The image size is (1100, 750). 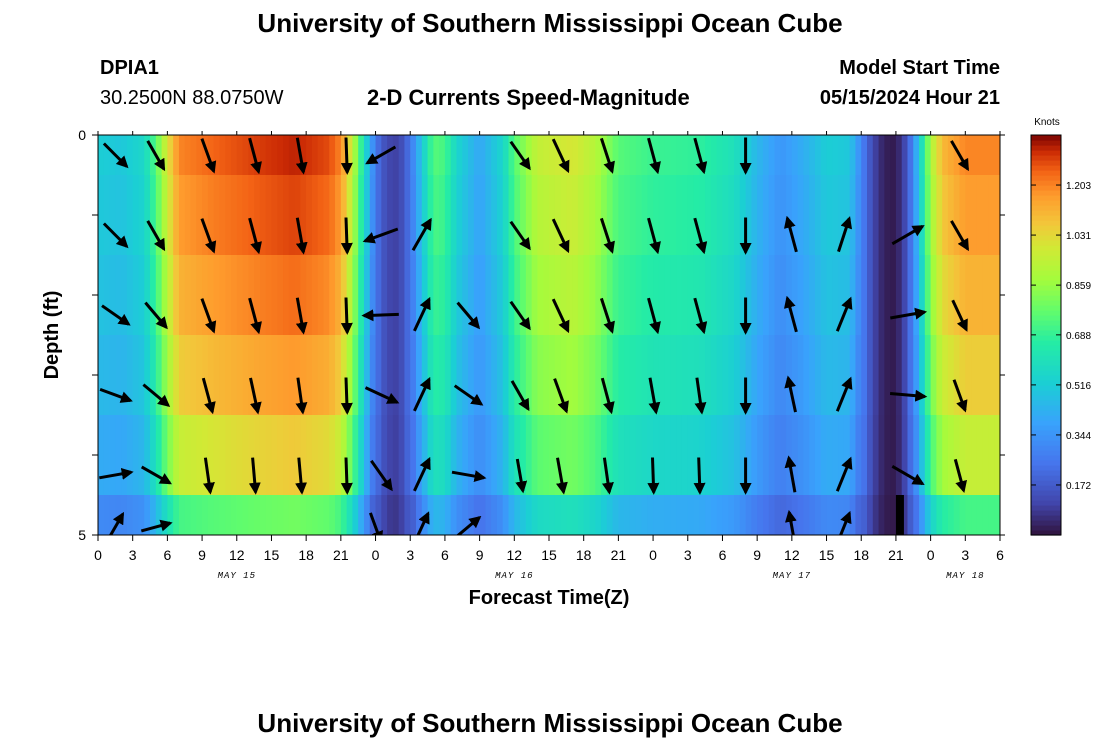 What do you see at coordinates (549, 555) in the screenshot?
I see `x-tick-label: 15` at bounding box center [549, 555].